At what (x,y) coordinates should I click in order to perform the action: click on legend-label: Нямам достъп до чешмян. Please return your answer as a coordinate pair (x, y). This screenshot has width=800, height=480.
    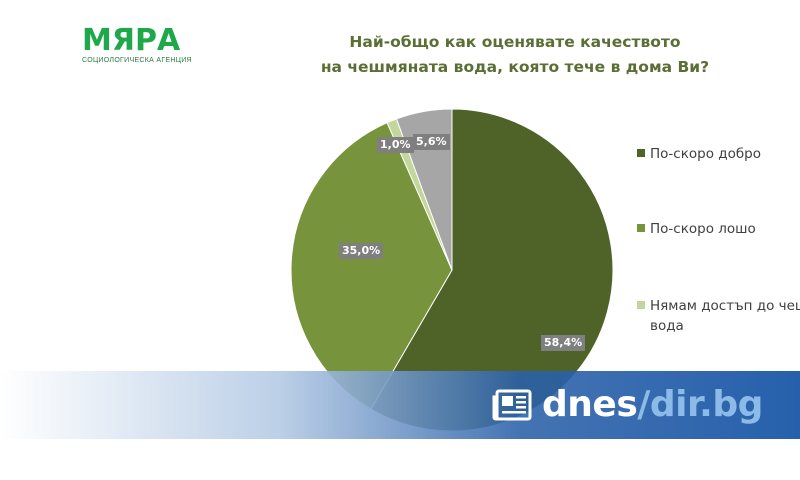
    Looking at the image, I should click on (725, 306).